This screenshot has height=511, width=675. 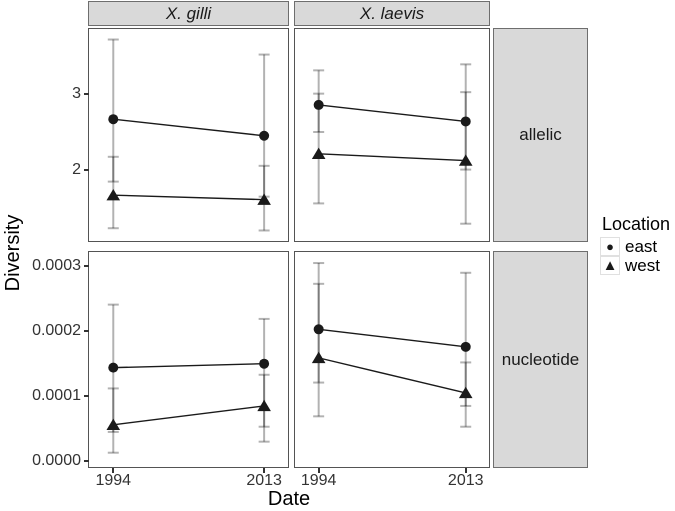 I want to click on facet-strip-x-gilli: X. gilli, so click(x=188, y=13).